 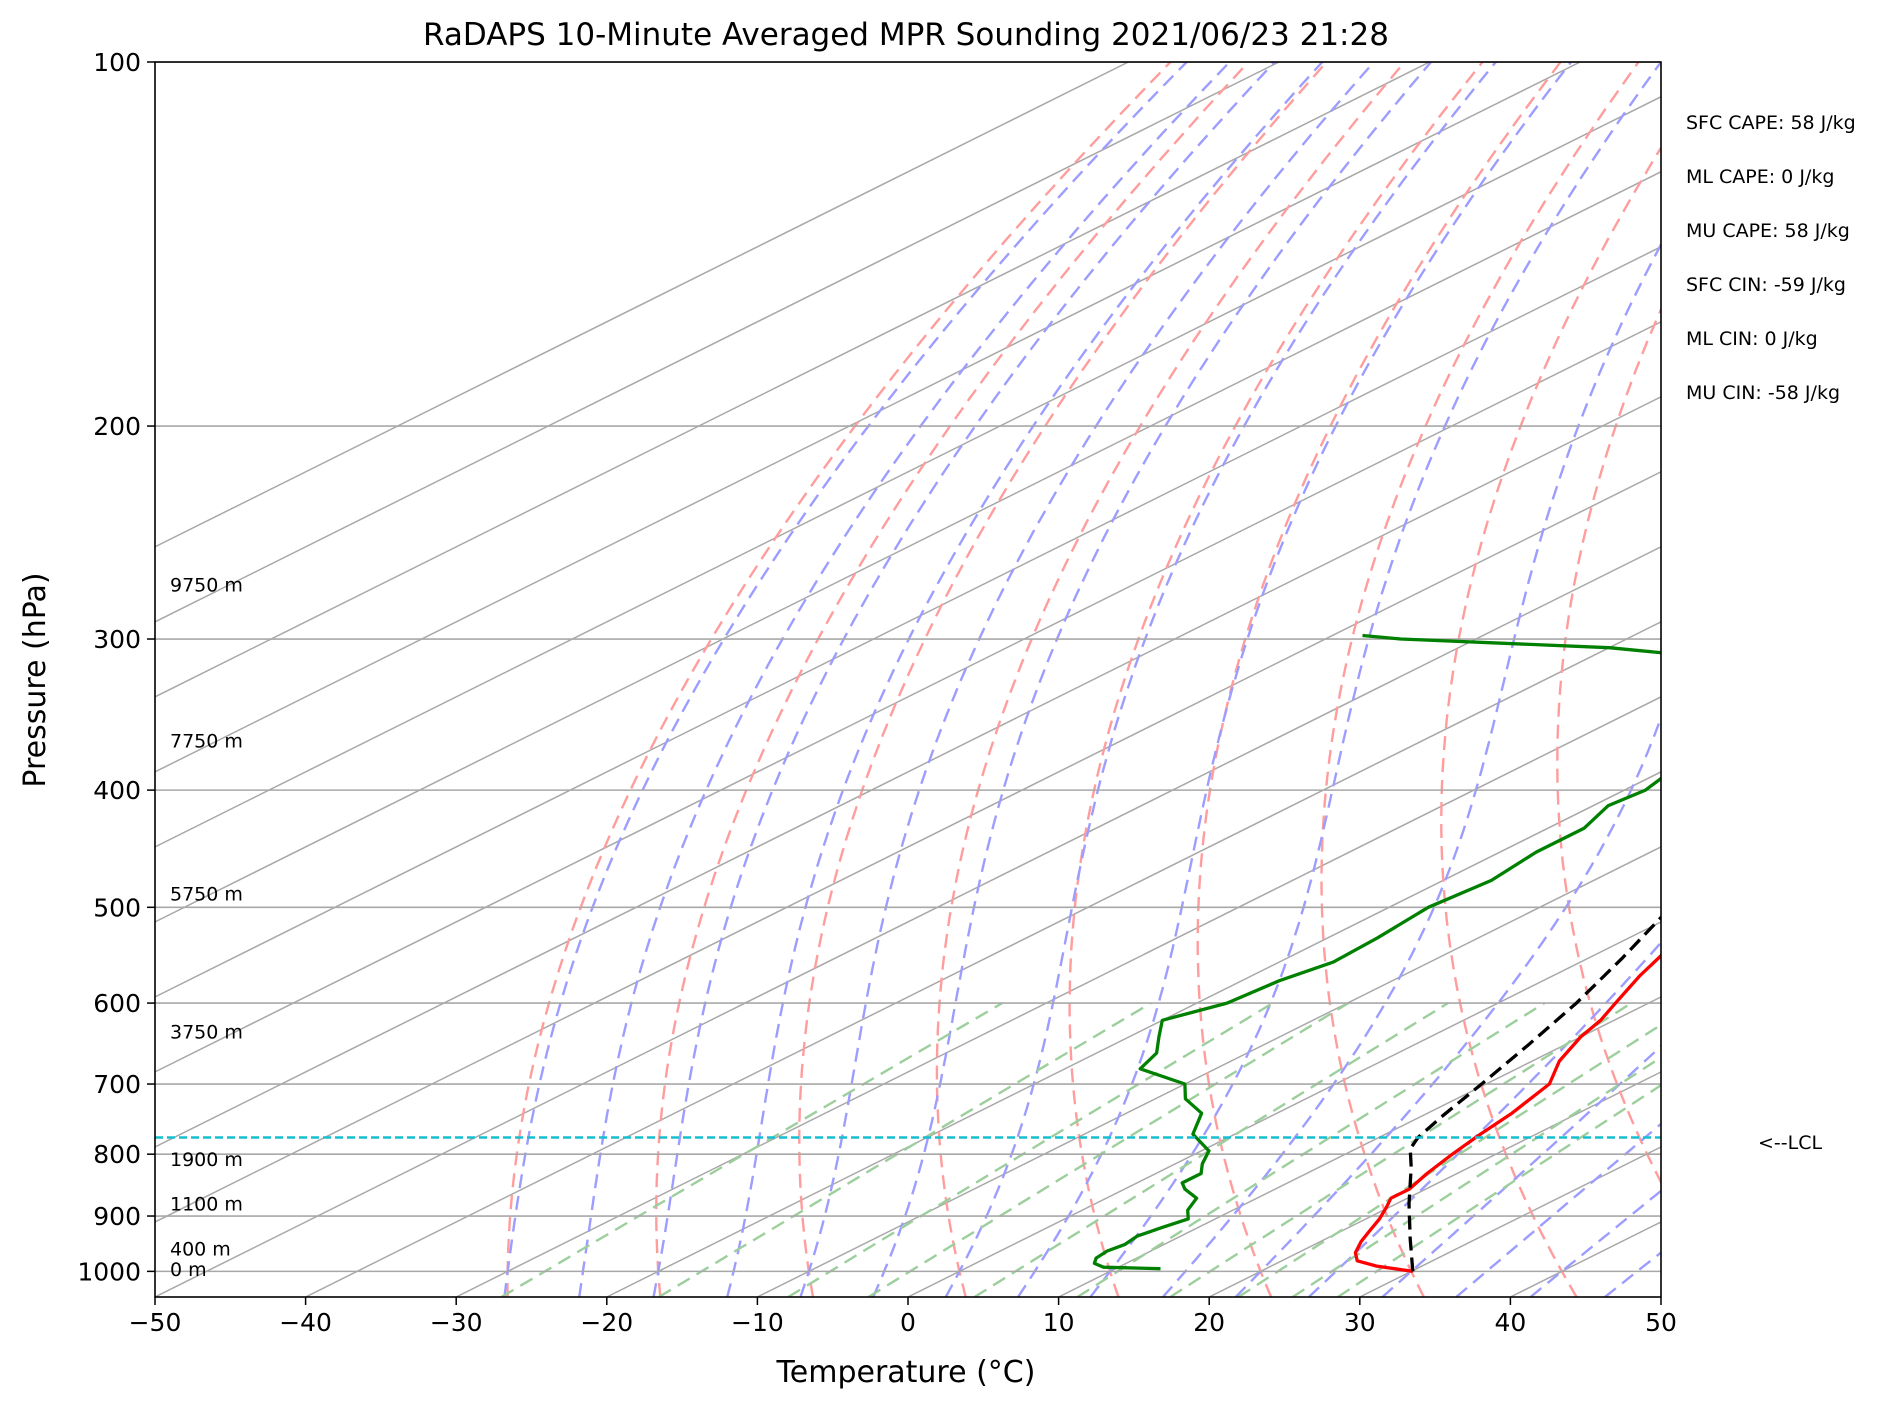 I want to click on height-label: 400 m, so click(x=200, y=1250).